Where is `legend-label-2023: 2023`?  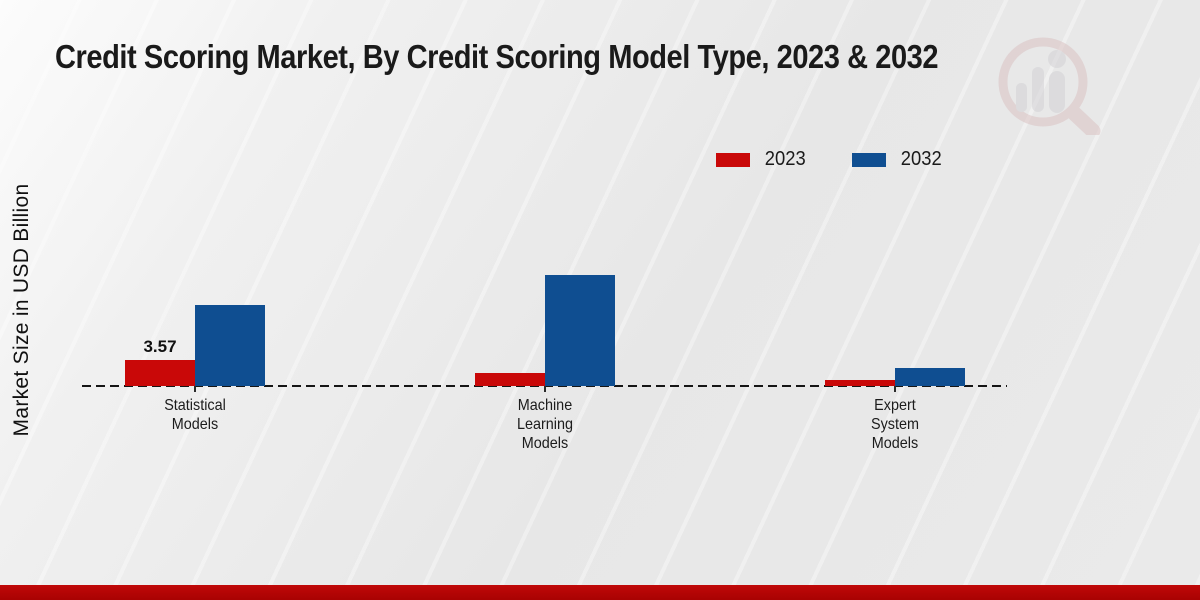 legend-label-2023: 2023 is located at coordinates (785, 159).